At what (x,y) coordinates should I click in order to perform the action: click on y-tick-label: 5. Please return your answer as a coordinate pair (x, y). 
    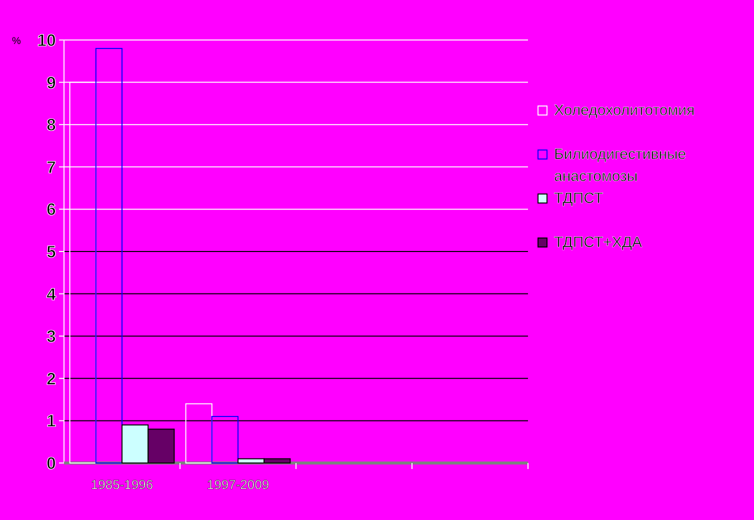
    Looking at the image, I should click on (51, 252).